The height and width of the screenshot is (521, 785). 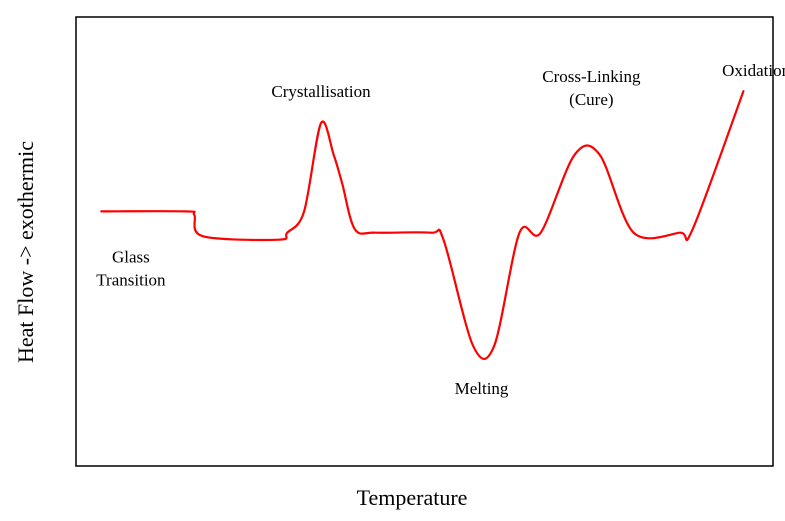 What do you see at coordinates (591, 88) in the screenshot?
I see `annotation-label: Cross-Linking (Cure)` at bounding box center [591, 88].